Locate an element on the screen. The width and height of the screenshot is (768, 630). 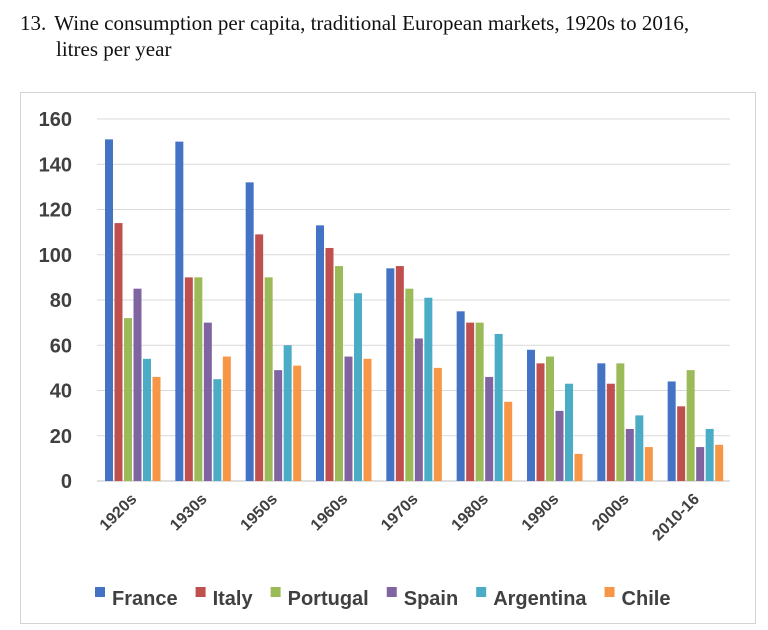
bar-france-1950s is located at coordinates (249, 331).